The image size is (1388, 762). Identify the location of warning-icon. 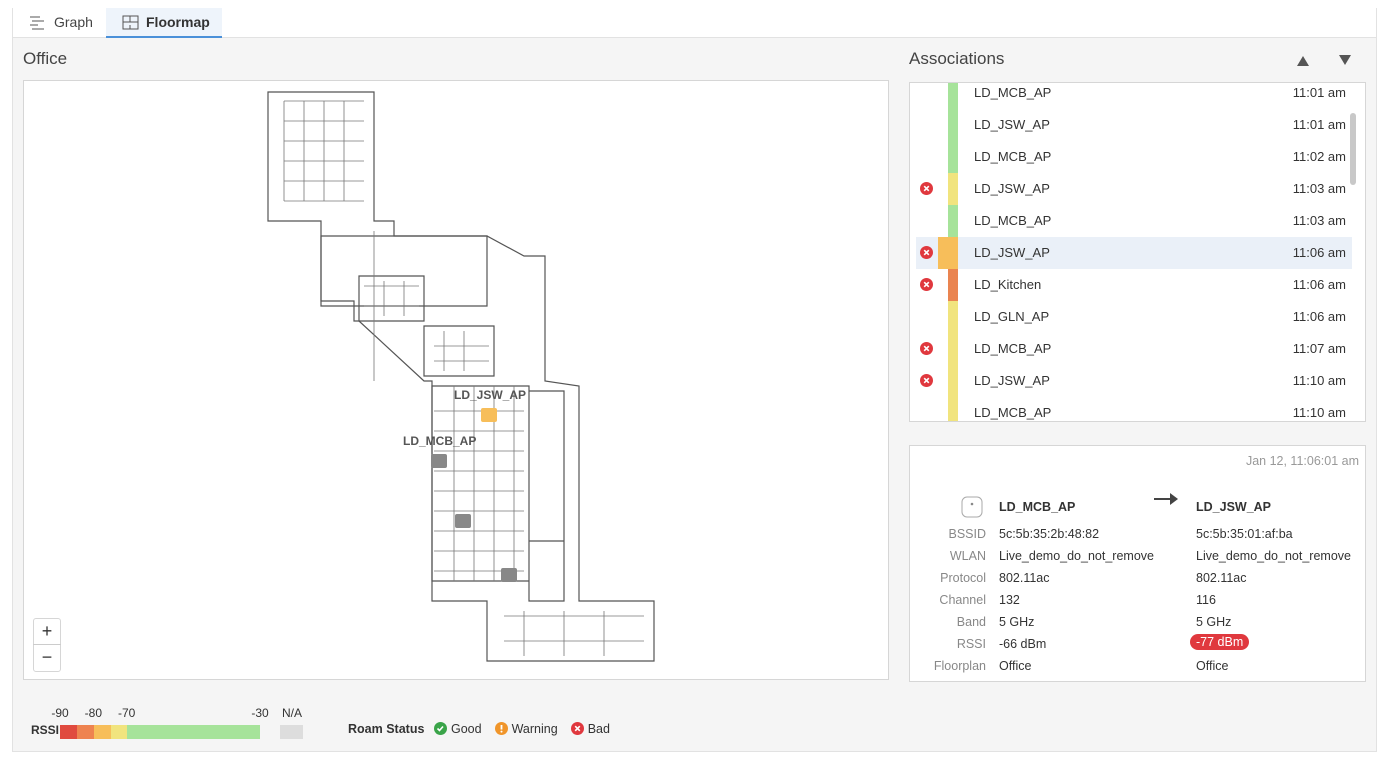
(501, 728).